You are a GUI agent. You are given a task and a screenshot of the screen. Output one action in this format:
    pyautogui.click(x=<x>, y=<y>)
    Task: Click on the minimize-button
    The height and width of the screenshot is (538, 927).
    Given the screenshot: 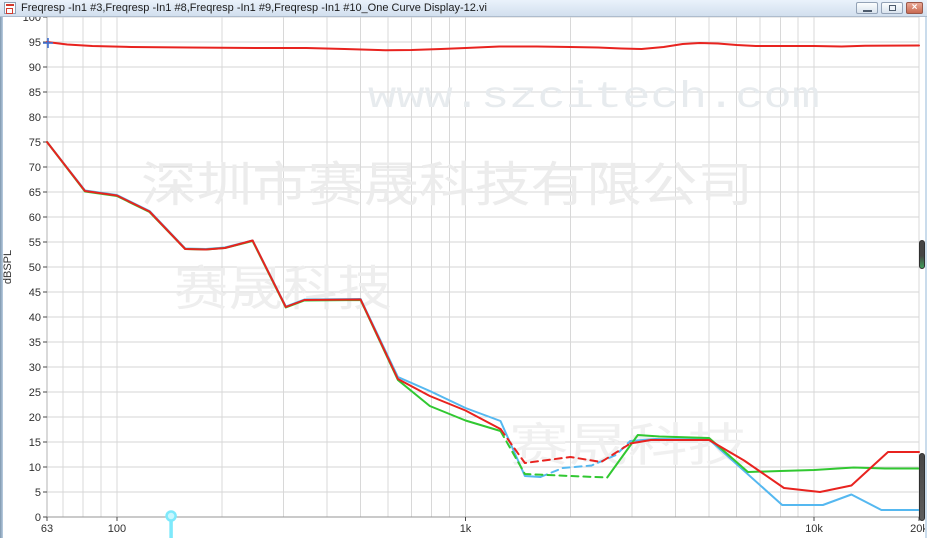 What is the action you would take?
    pyautogui.click(x=867, y=8)
    